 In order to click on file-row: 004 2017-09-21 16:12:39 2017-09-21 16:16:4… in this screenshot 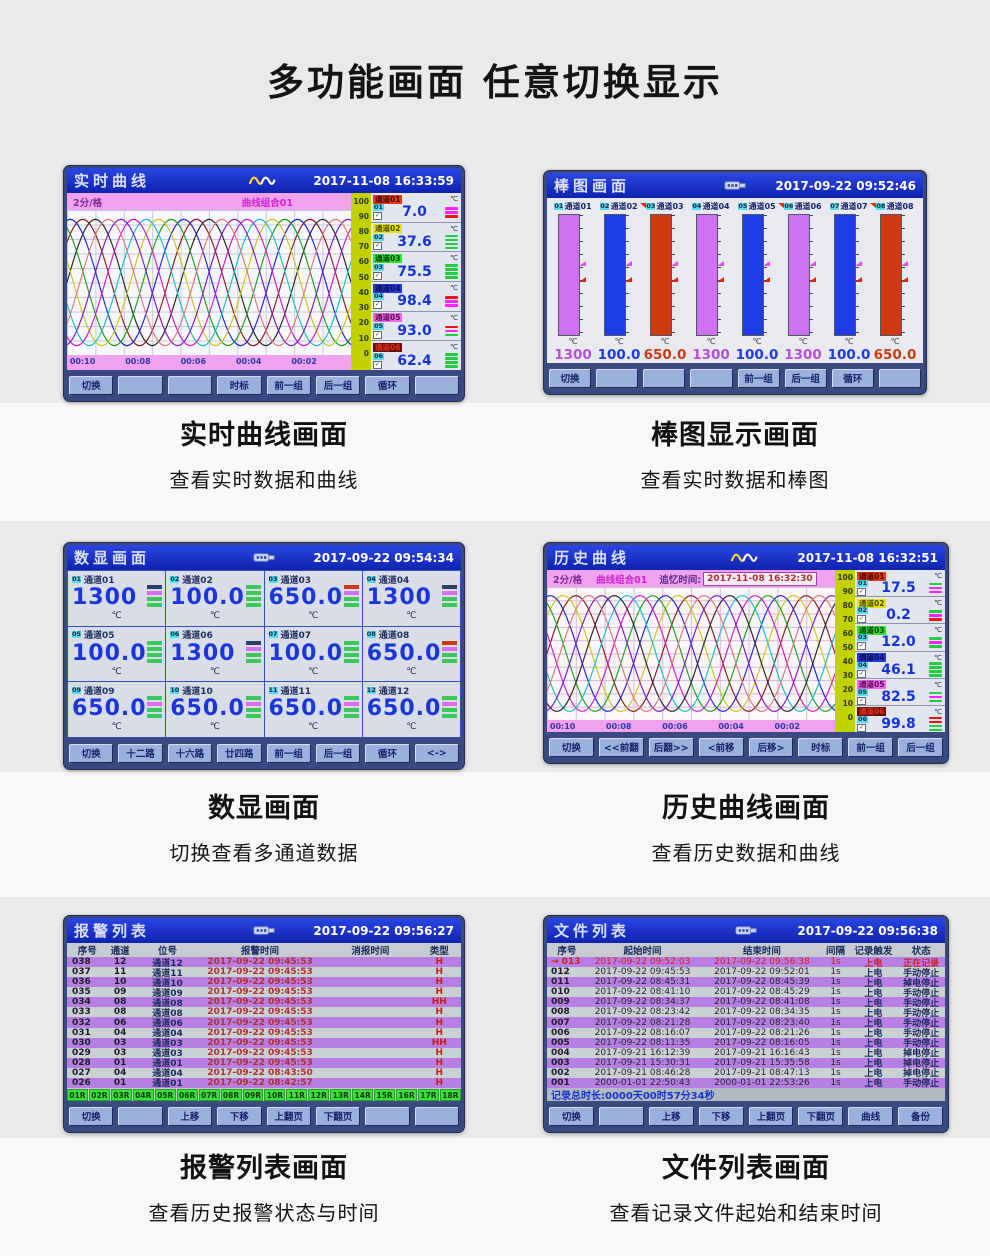, I will do `click(746, 1053)`.